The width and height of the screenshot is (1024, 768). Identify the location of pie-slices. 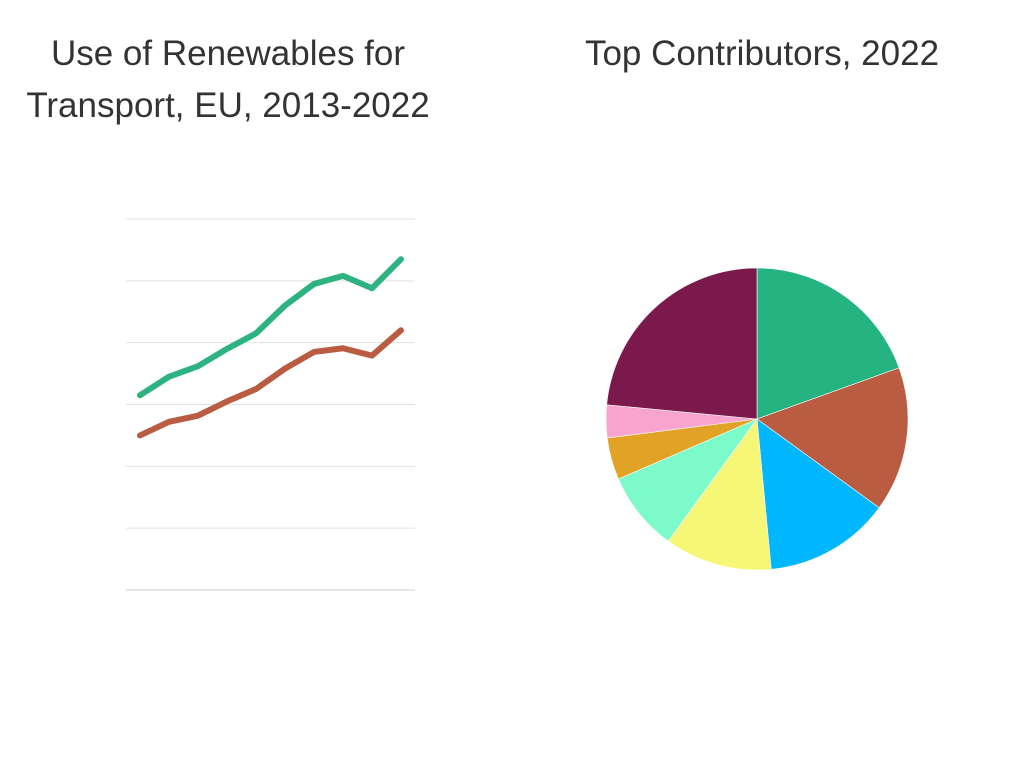
(757, 419).